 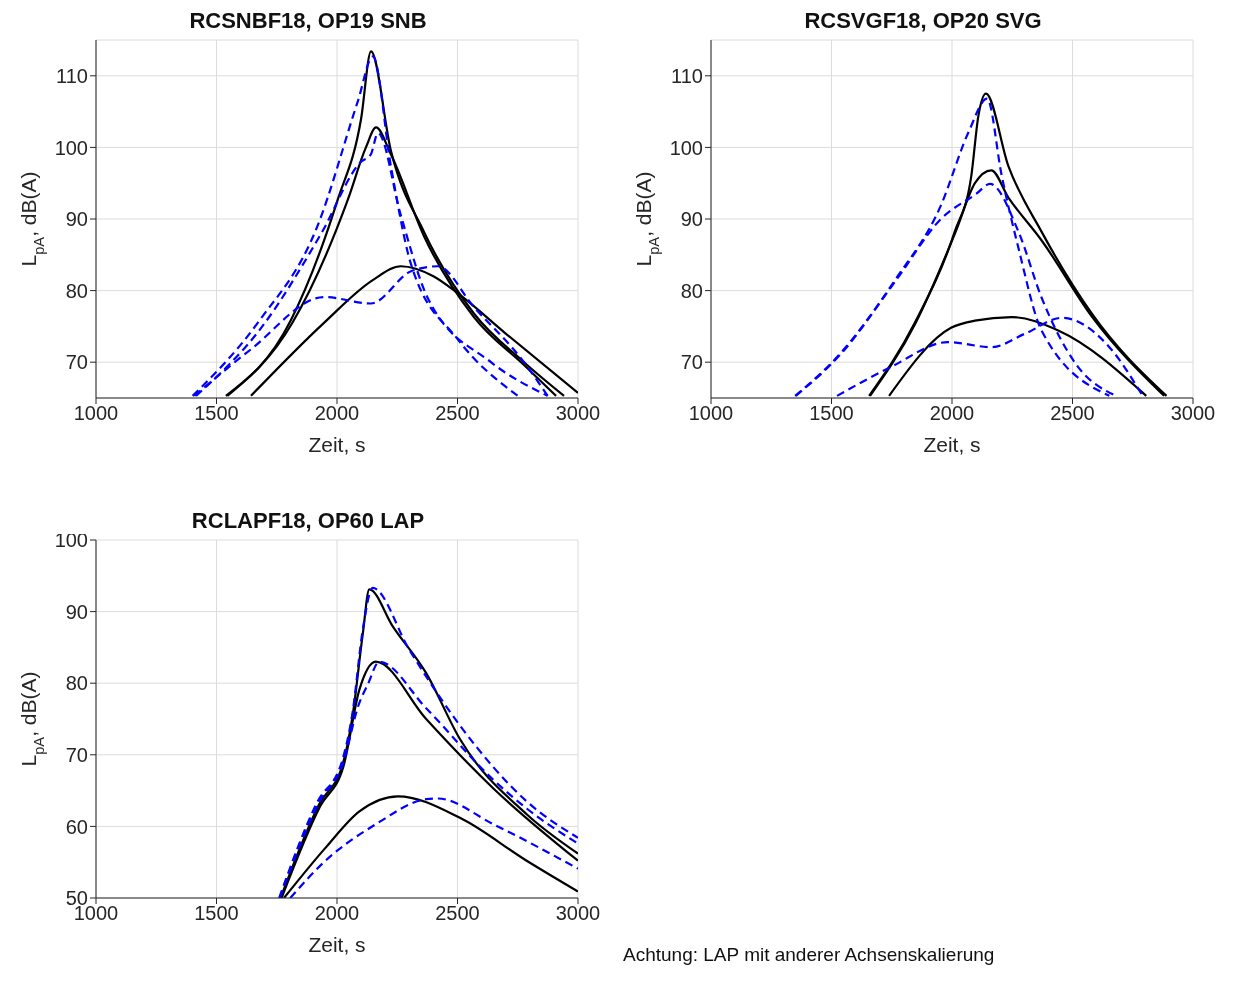 What do you see at coordinates (76, 826) in the screenshot?
I see `y-tick-label: 60` at bounding box center [76, 826].